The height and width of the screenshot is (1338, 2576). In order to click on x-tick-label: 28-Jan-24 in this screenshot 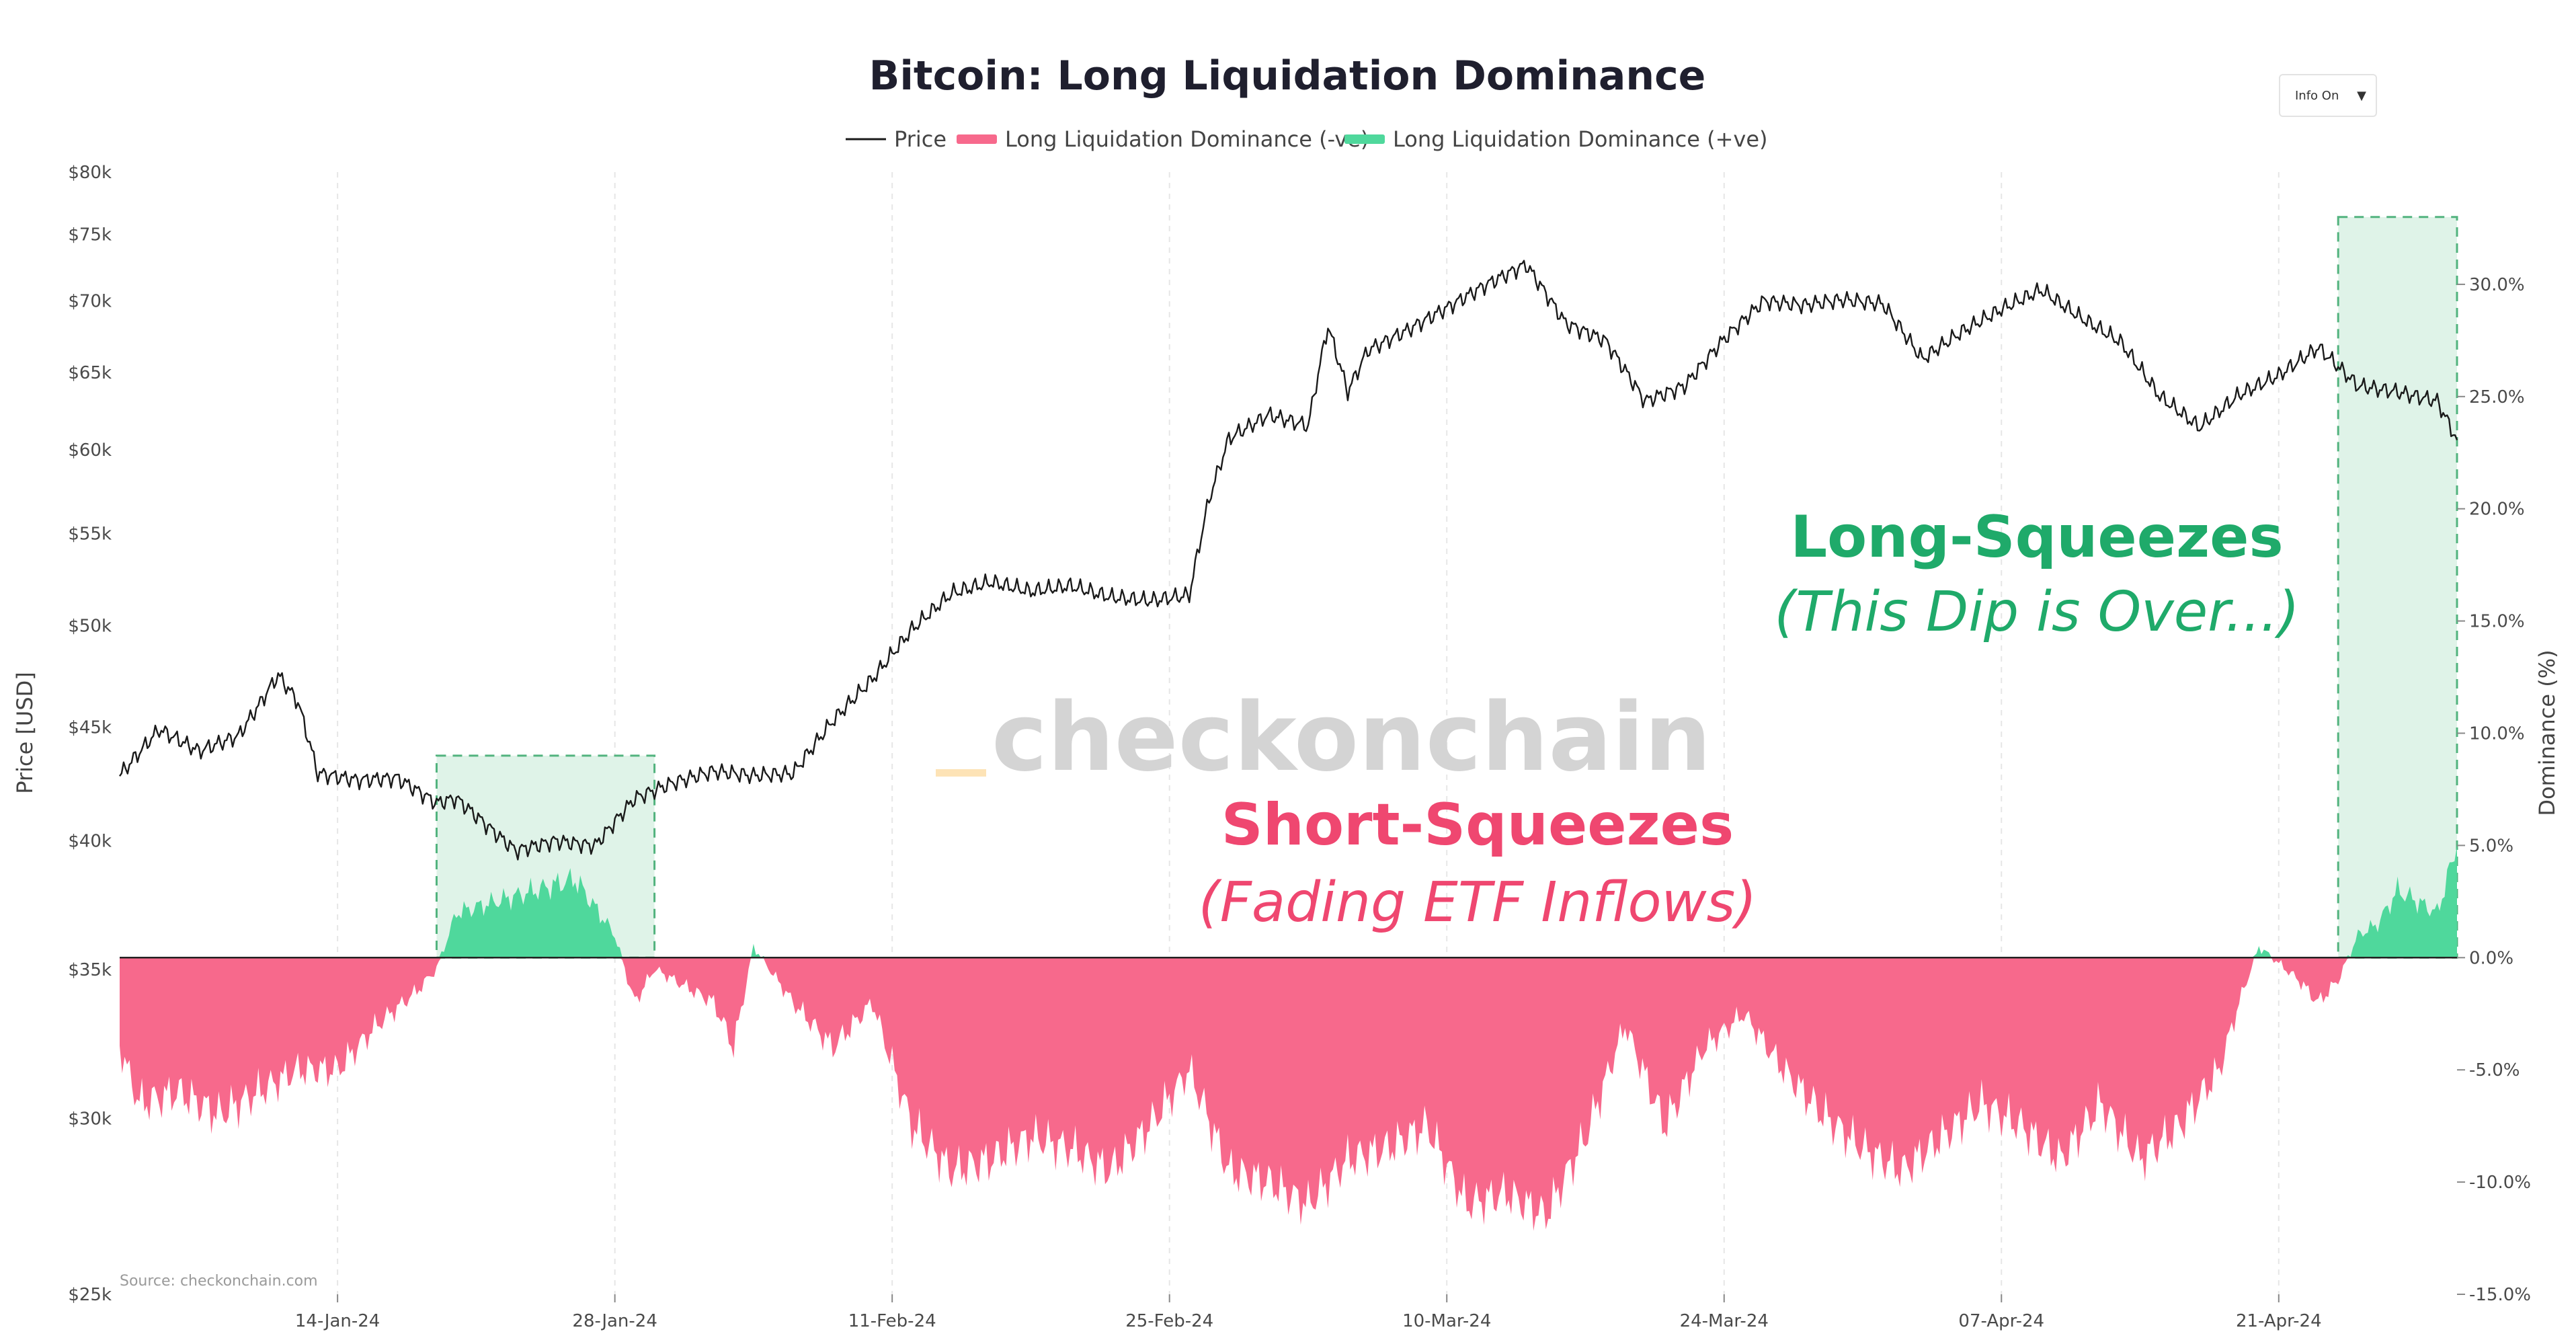, I will do `click(614, 1321)`.